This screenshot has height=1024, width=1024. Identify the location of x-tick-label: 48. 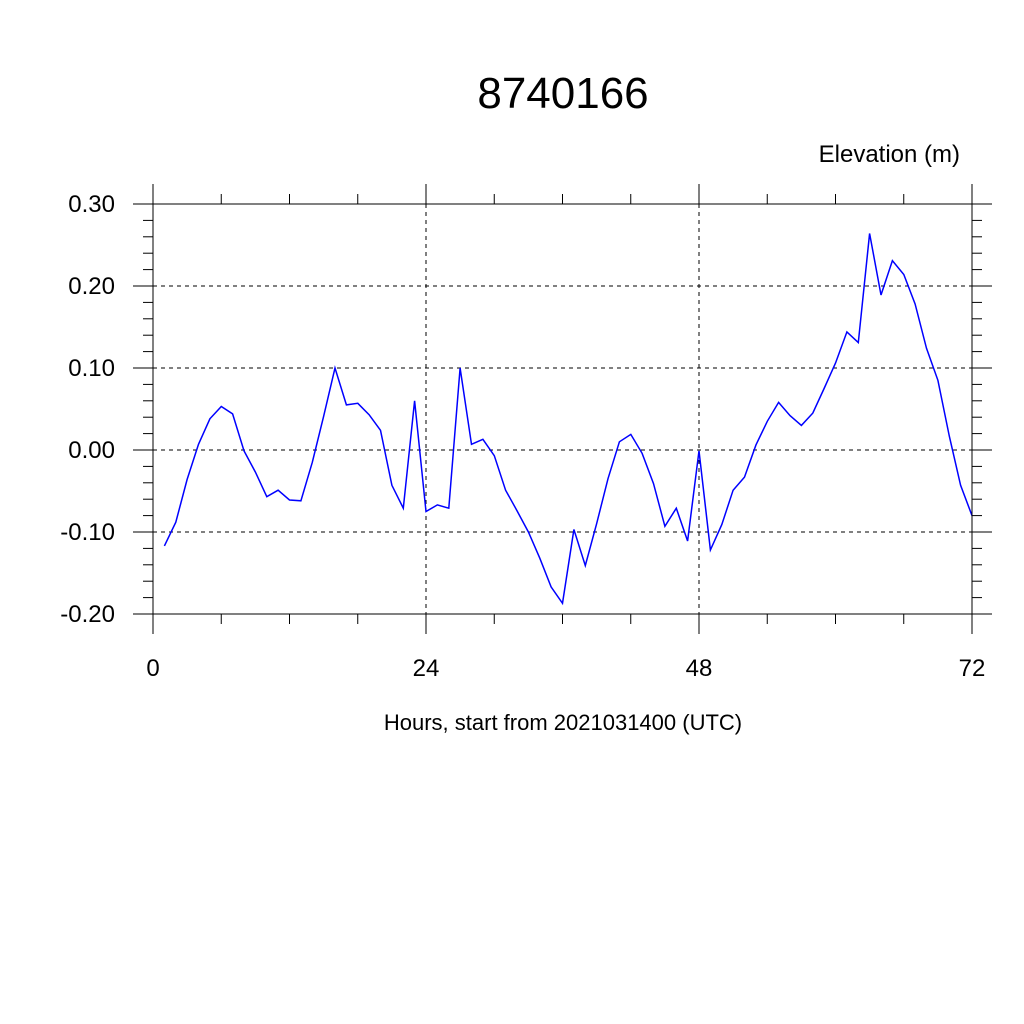
(699, 668).